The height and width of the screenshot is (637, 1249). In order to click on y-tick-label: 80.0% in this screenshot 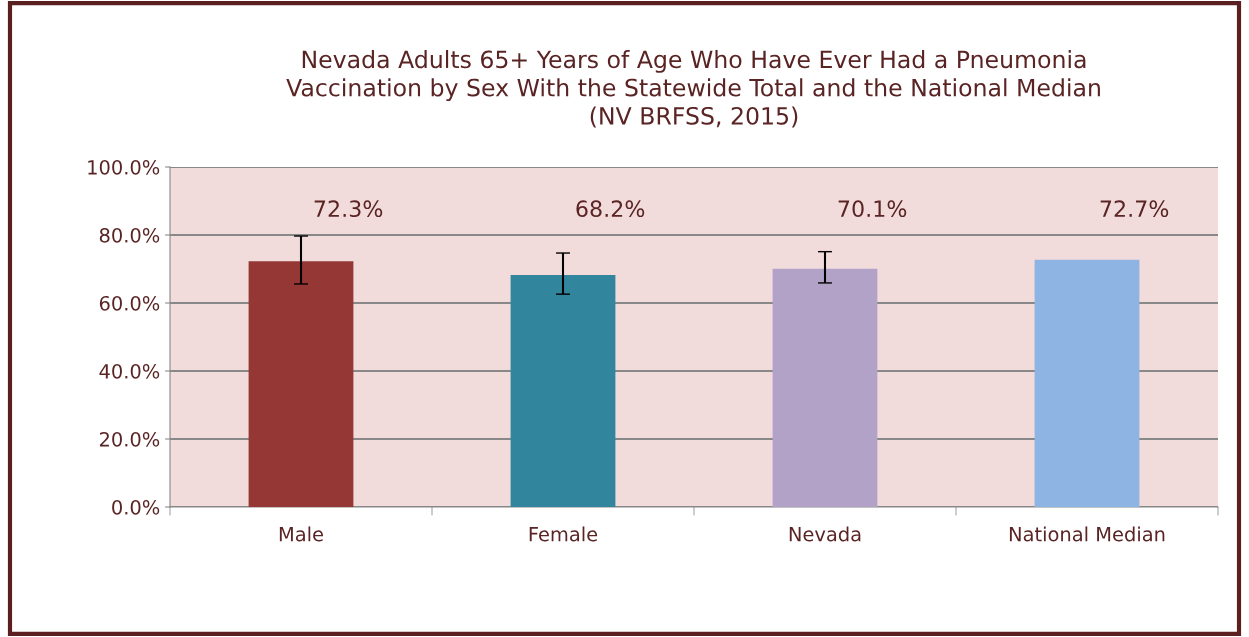, I will do `click(129, 235)`.